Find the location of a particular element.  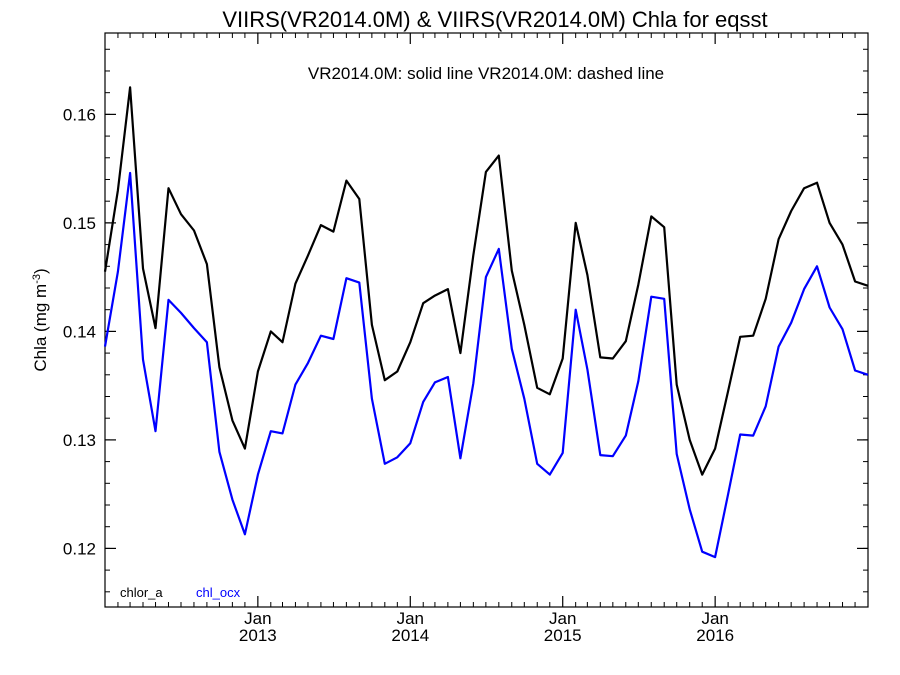

x-tick-year: 2016 is located at coordinates (715, 635).